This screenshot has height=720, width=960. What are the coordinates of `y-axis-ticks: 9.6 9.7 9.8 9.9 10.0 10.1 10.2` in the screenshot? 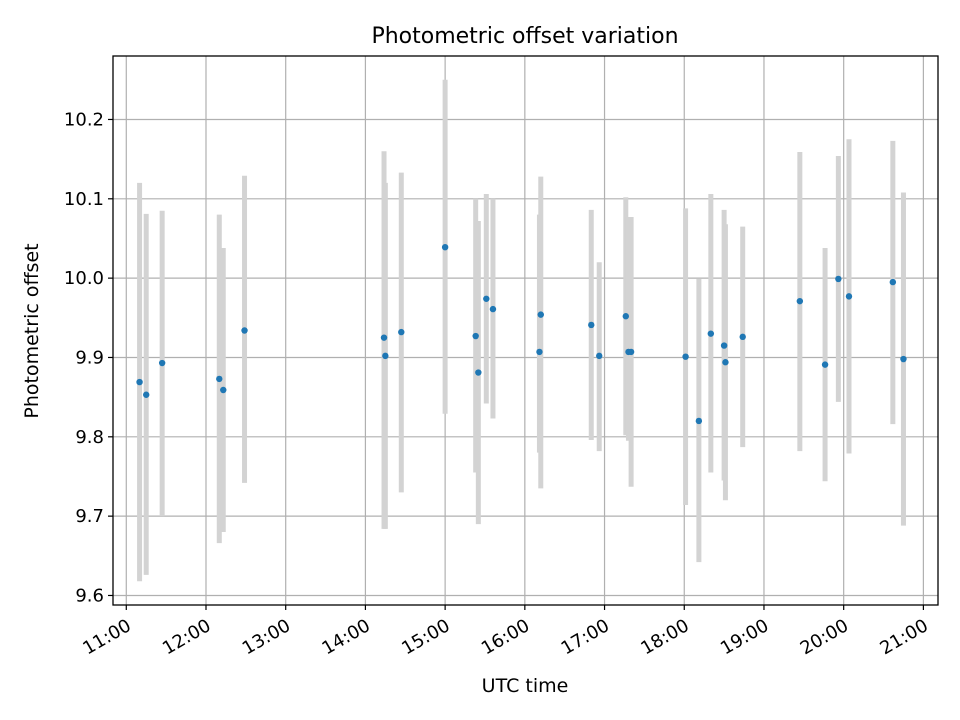 It's located at (88, 357).